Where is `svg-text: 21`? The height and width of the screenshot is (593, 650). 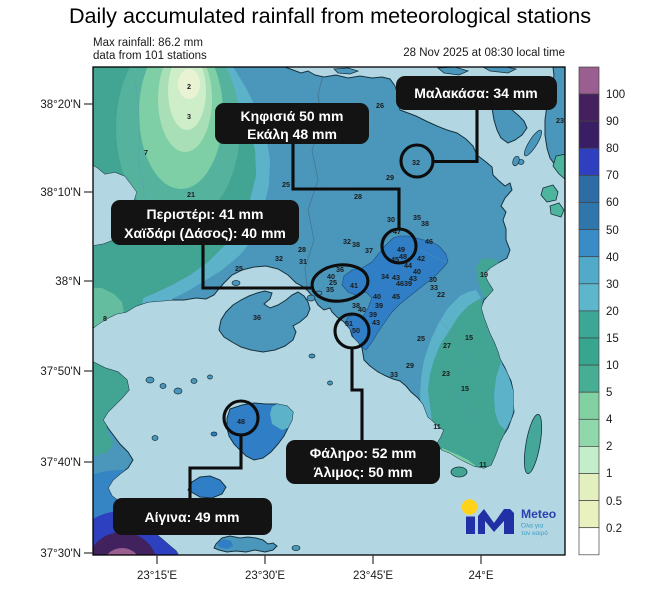 svg-text: 21 is located at coordinates (191, 194).